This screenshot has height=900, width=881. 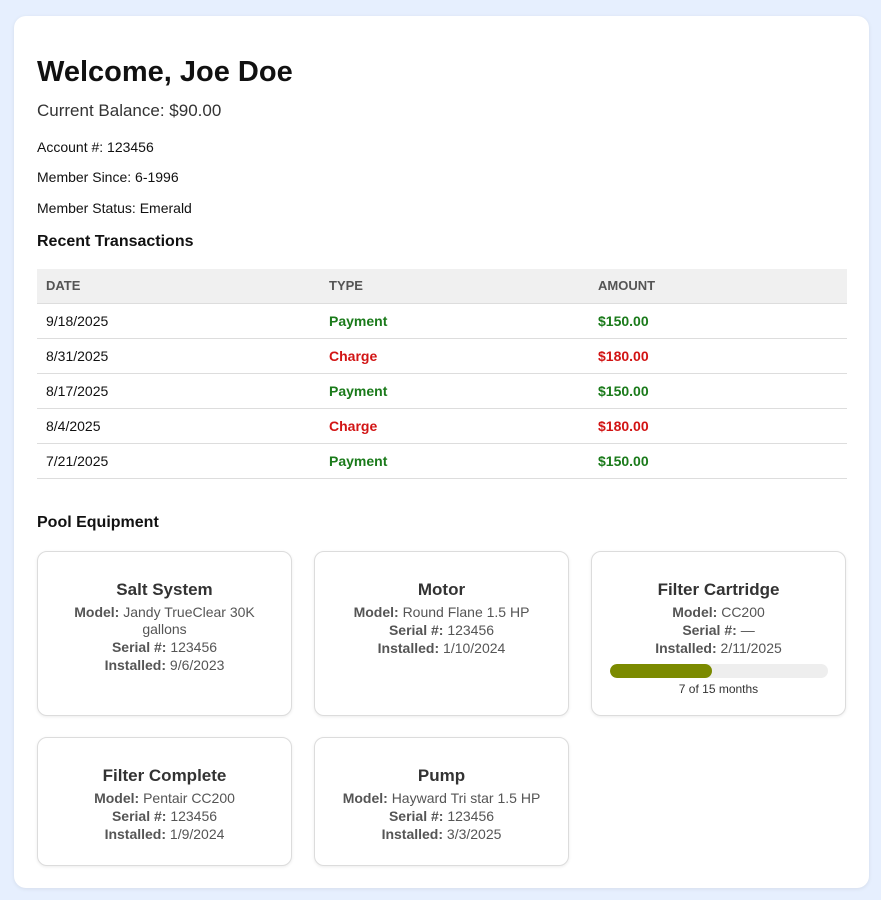 What do you see at coordinates (474, 648) in the screenshot?
I see `installed-value: 1/10/2024` at bounding box center [474, 648].